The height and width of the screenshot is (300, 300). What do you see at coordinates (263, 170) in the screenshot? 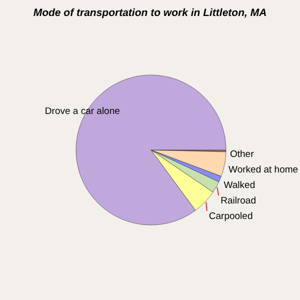
I see `slice-label: Worked at home` at bounding box center [263, 170].